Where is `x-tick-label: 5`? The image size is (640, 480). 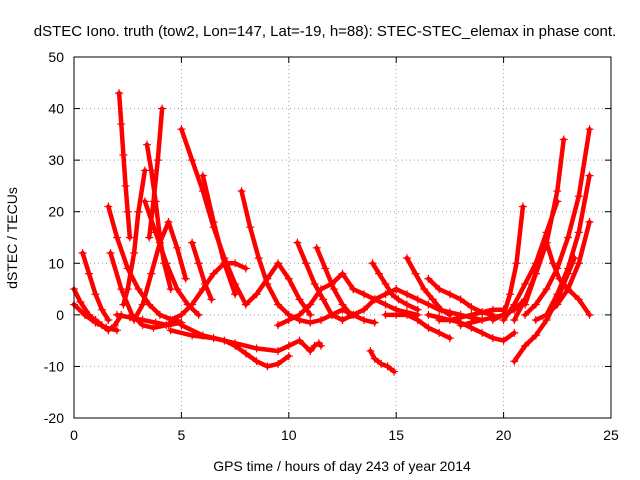
x-tick-label: 5 is located at coordinates (182, 435).